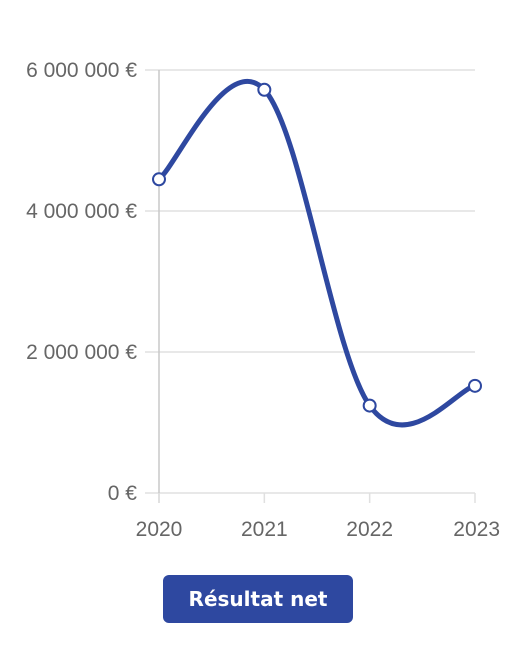  What do you see at coordinates (264, 529) in the screenshot?
I see `x-tick-label: 2021` at bounding box center [264, 529].